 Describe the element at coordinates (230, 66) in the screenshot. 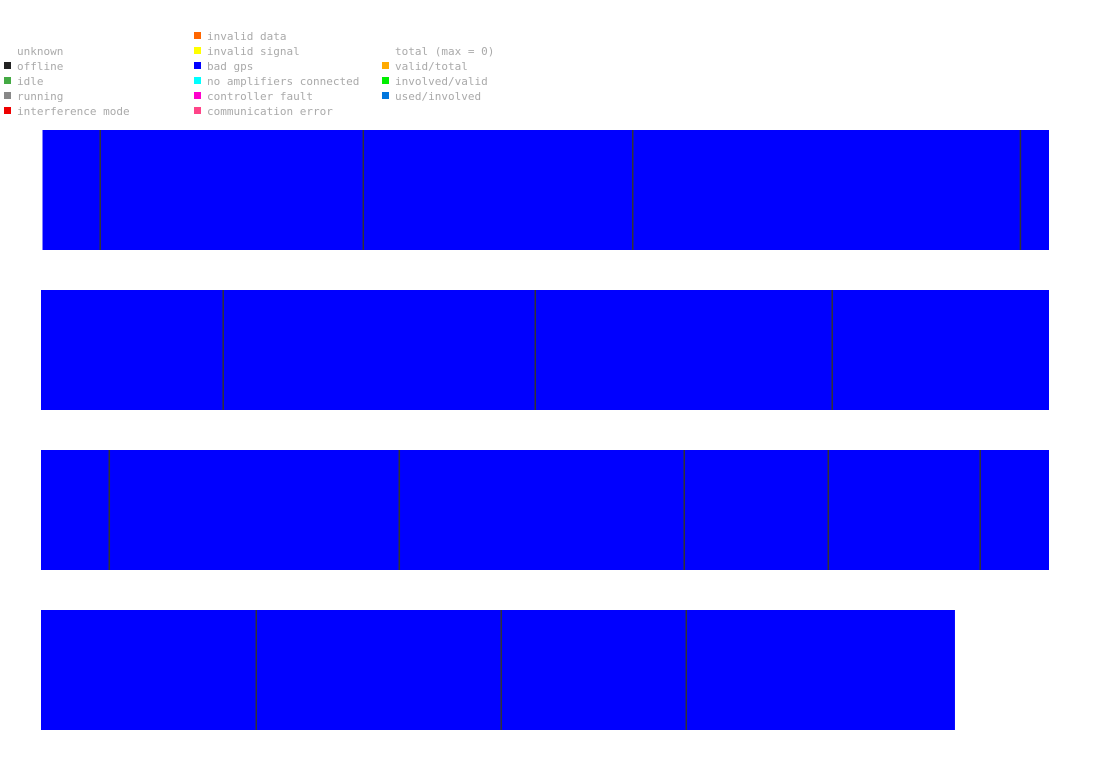

I see `legend-label: bad gps` at that location.